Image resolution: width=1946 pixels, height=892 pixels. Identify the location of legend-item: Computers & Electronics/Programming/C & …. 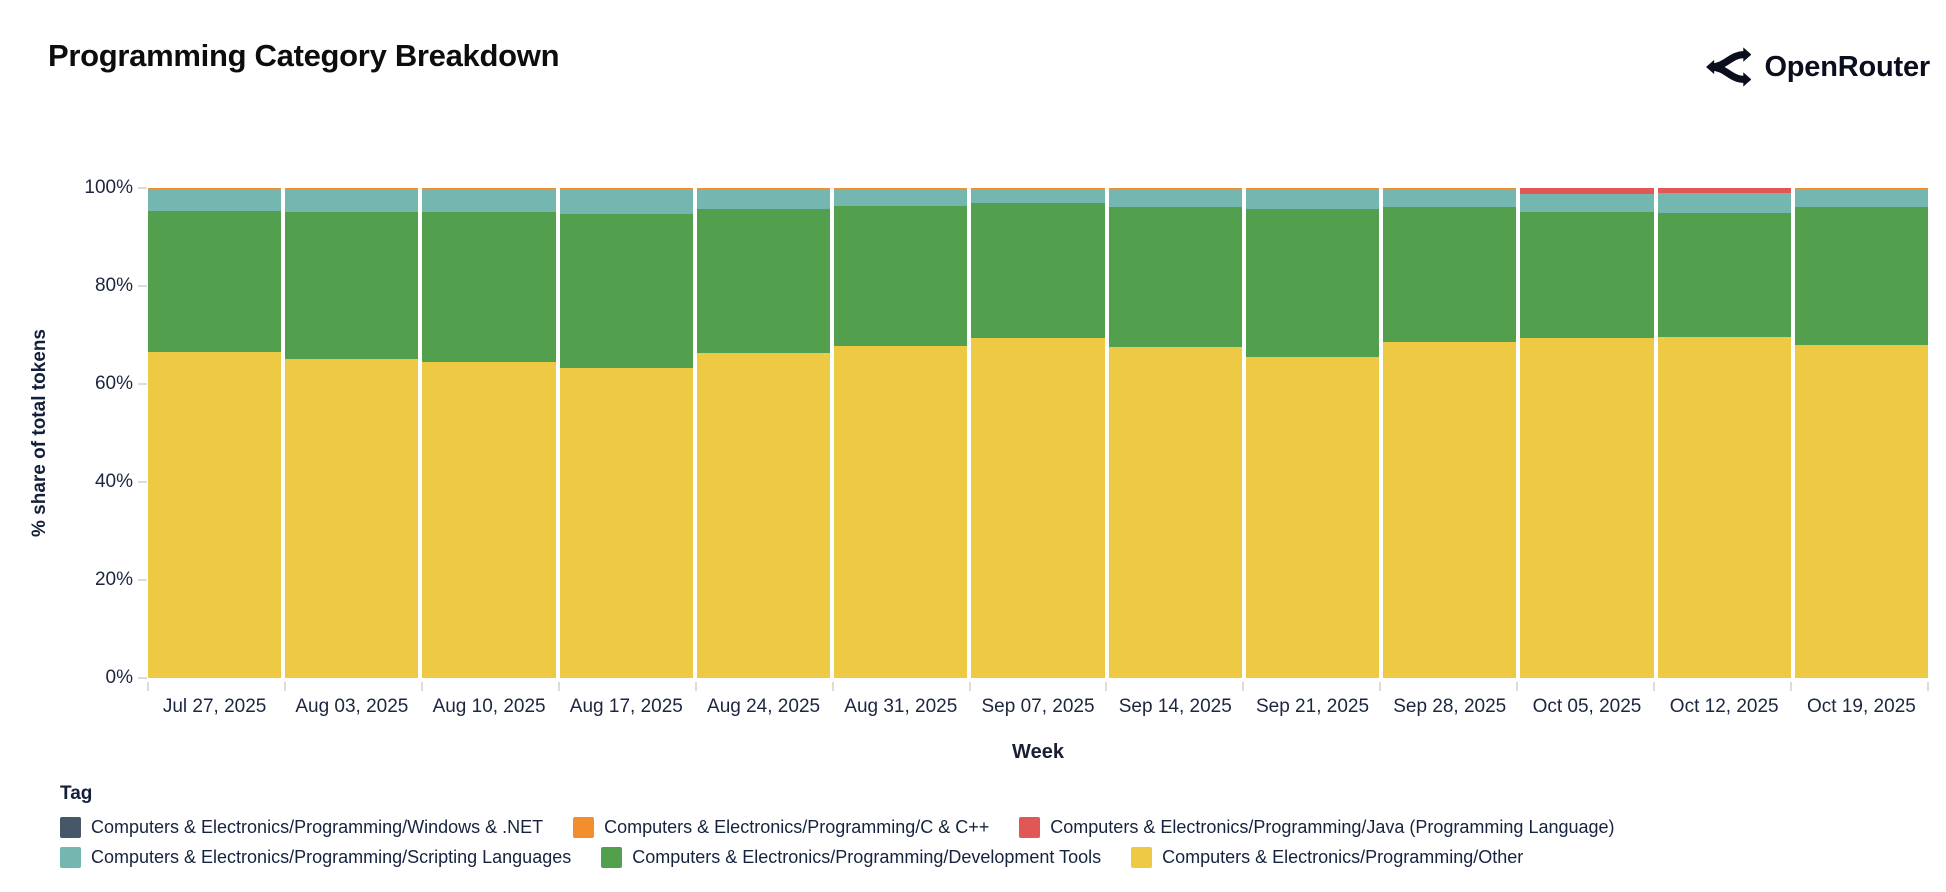
(781, 827).